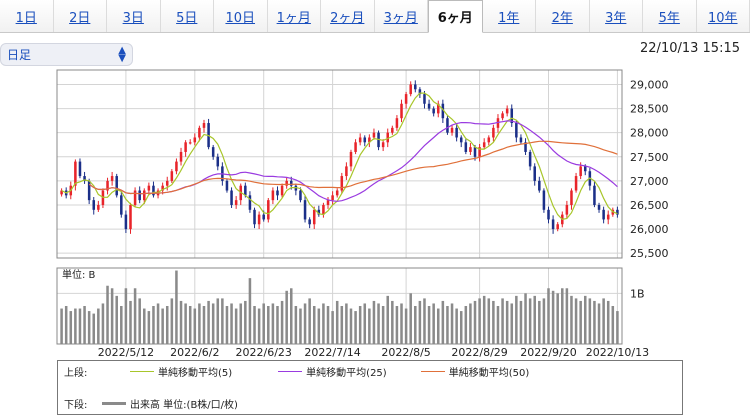  I want to click on period-tabs: 1日 2日 3日 5日 10日 1ヶ月 2ヶ月 3ヶ月 6ヶ月 1年 2年 3年 5年 10年, so click(375, 16).